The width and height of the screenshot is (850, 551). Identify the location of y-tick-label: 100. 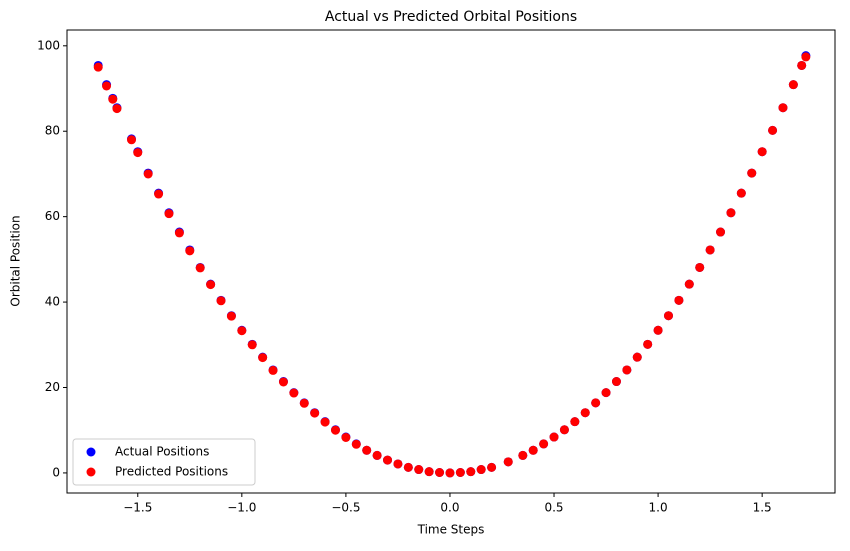
(48, 45).